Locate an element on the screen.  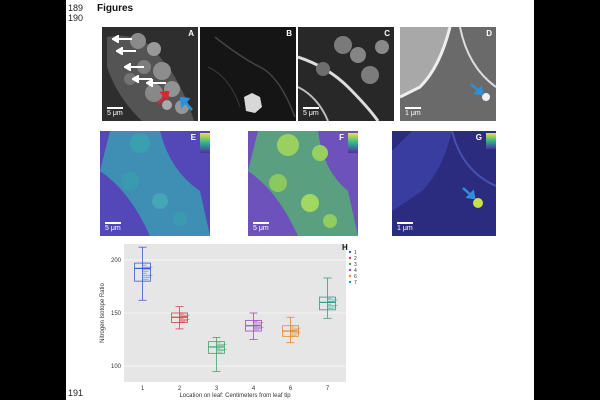
figures-heading: Figures is located at coordinates (115, 8).